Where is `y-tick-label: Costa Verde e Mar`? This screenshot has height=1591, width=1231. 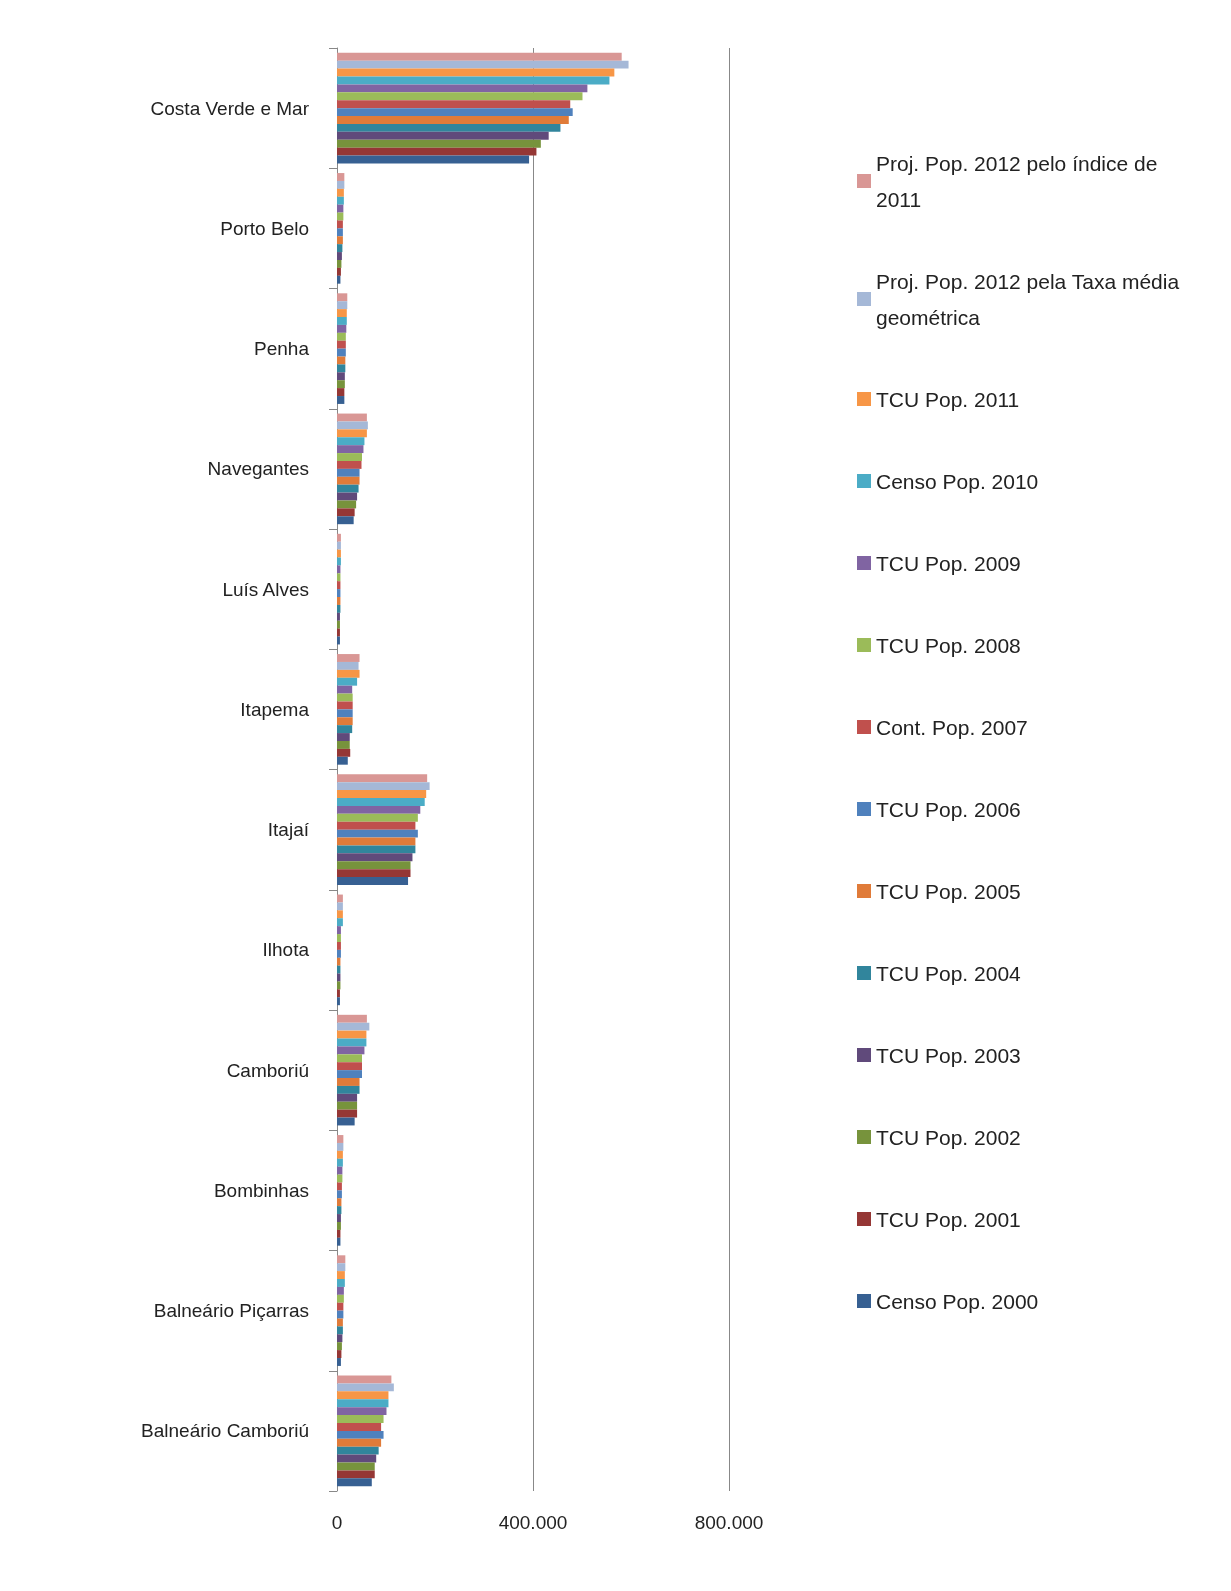
y-tick-label: Costa Verde e Mar is located at coordinates (230, 108).